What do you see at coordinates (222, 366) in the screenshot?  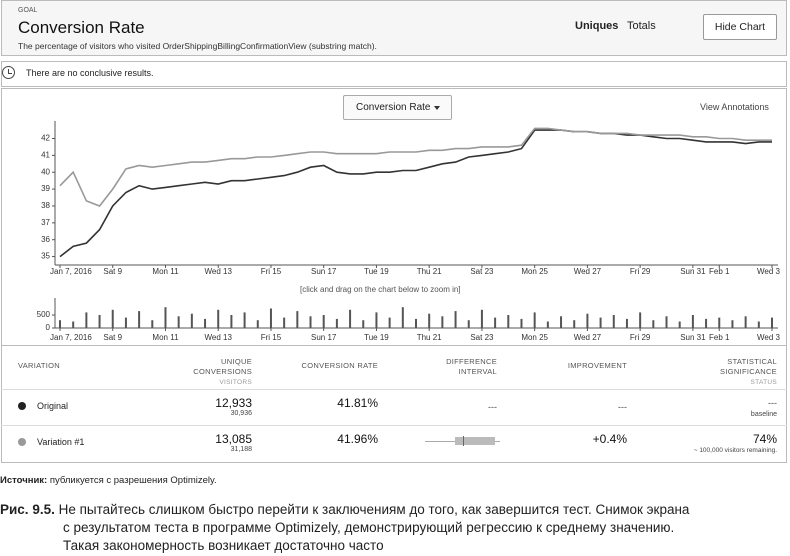 I see `column-header-title: UNIQUE CONVERSIONS` at bounding box center [222, 366].